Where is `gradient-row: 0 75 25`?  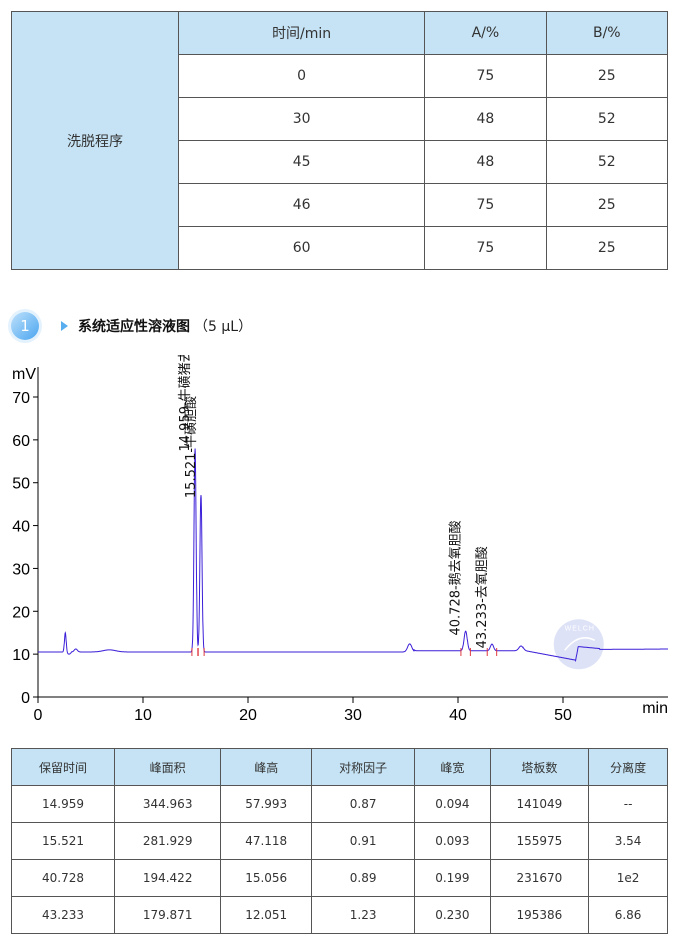
gradient-row: 0 75 25 is located at coordinates (340, 76).